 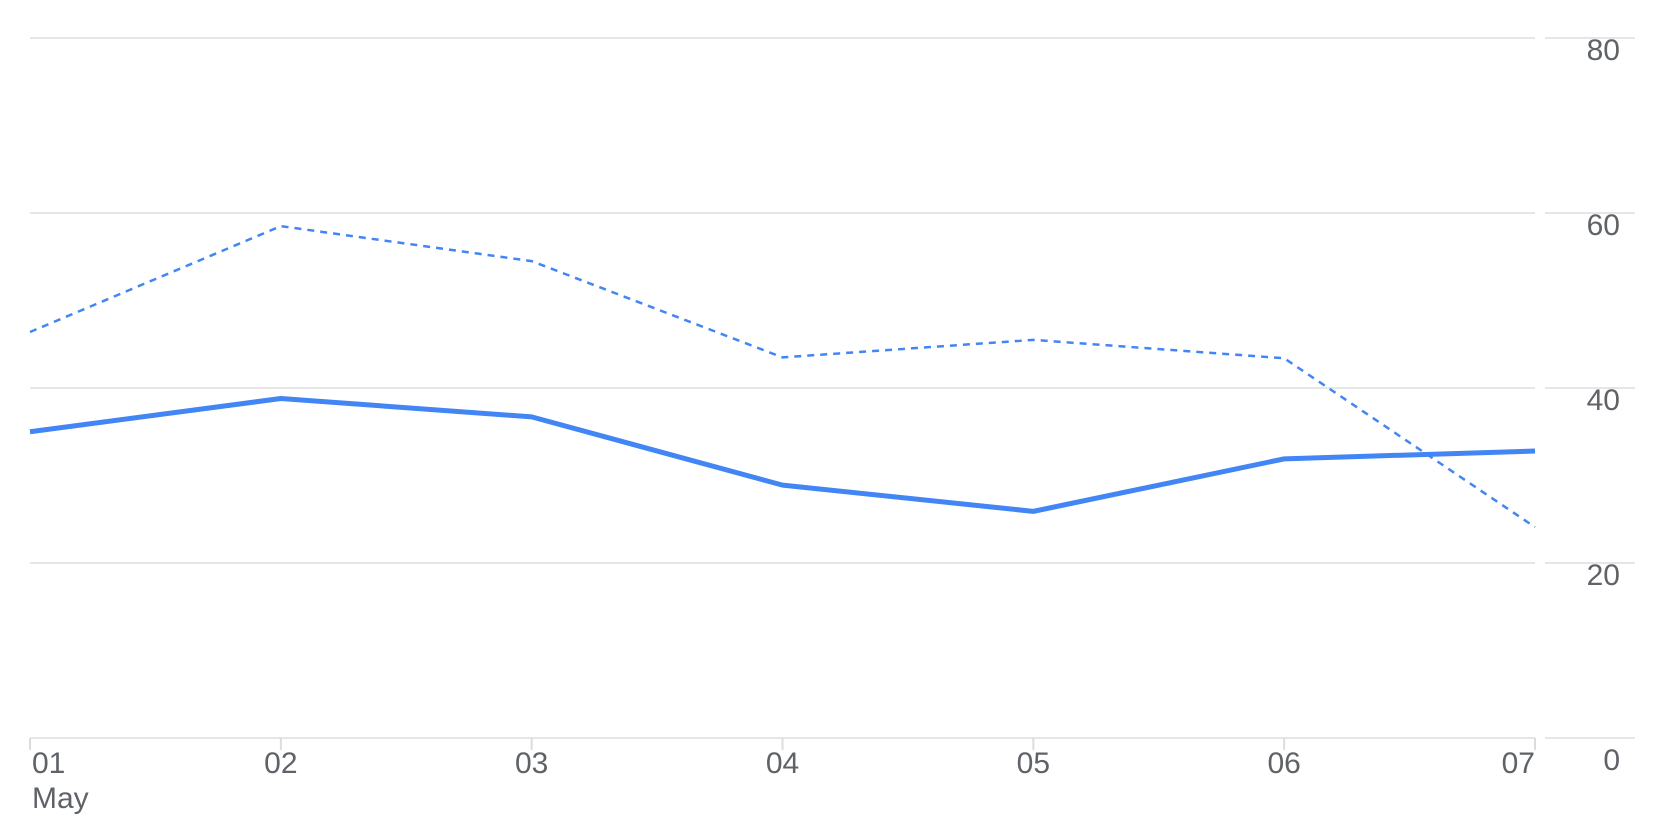 I want to click on x-tick-label-05: 05, so click(x=1033, y=763).